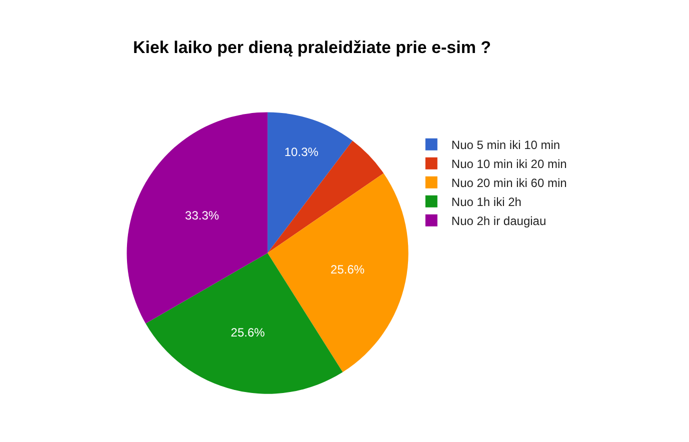  What do you see at coordinates (486, 202) in the screenshot?
I see `legend-label: Nuo 1h iki 2h` at bounding box center [486, 202].